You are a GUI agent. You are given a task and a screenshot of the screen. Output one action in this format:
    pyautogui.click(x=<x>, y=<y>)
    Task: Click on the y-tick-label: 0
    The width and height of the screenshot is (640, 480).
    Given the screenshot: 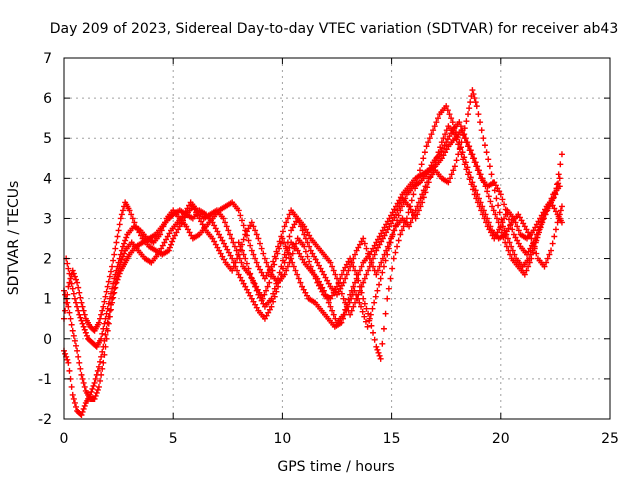 What is the action you would take?
    pyautogui.click(x=47, y=340)
    